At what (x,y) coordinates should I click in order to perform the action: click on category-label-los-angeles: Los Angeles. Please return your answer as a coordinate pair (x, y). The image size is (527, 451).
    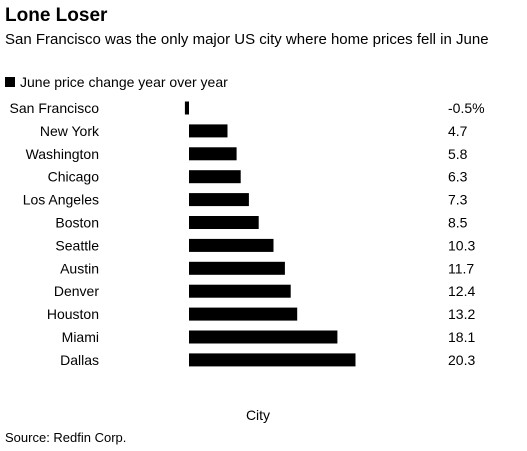
    Looking at the image, I should click on (61, 200).